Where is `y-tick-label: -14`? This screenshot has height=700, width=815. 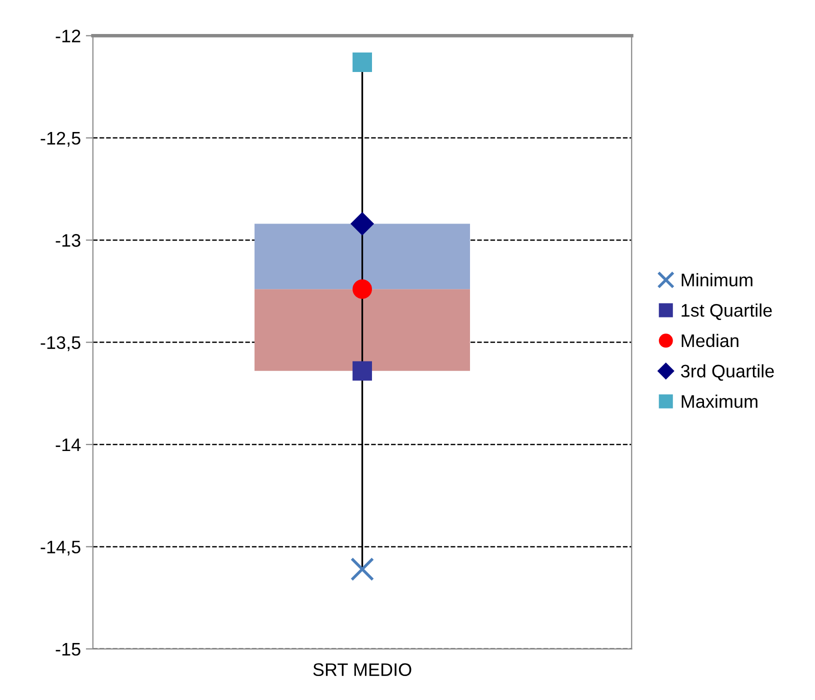
y-tick-label: -14 is located at coordinates (68, 445).